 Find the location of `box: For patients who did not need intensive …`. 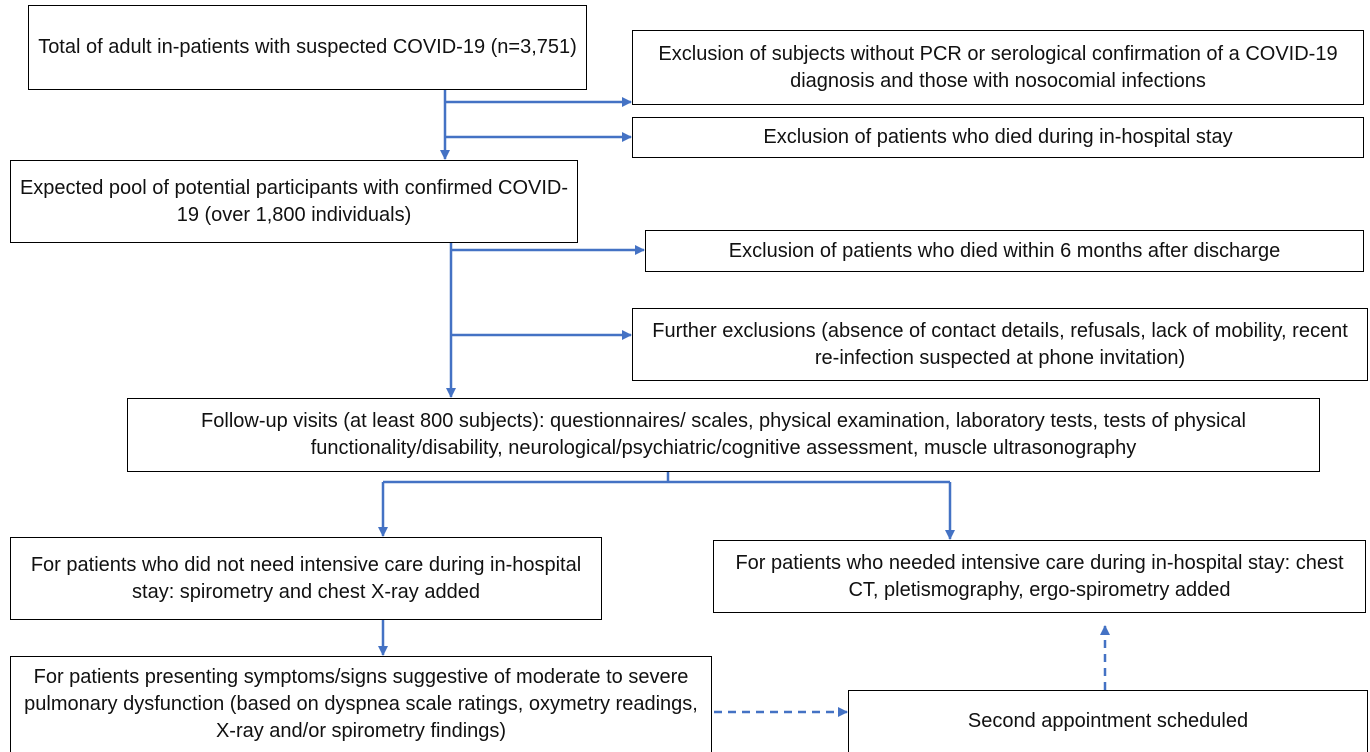

box: For patients who did not need intensive … is located at coordinates (306, 578).